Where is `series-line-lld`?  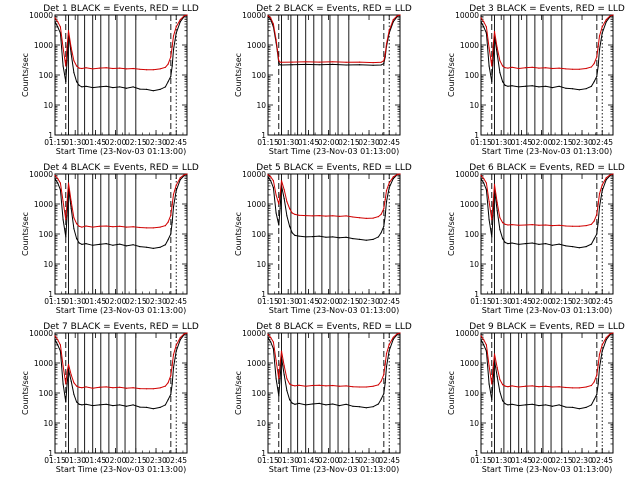 series-line-lld is located at coordinates (334, 196).